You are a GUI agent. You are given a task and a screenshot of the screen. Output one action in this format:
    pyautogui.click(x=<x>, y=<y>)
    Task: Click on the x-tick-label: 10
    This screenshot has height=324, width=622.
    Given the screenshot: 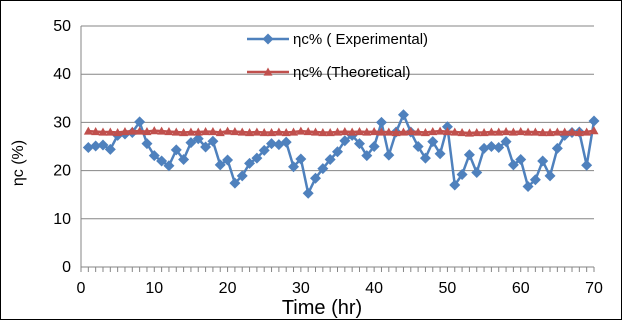 What is the action you would take?
    pyautogui.click(x=154, y=288)
    